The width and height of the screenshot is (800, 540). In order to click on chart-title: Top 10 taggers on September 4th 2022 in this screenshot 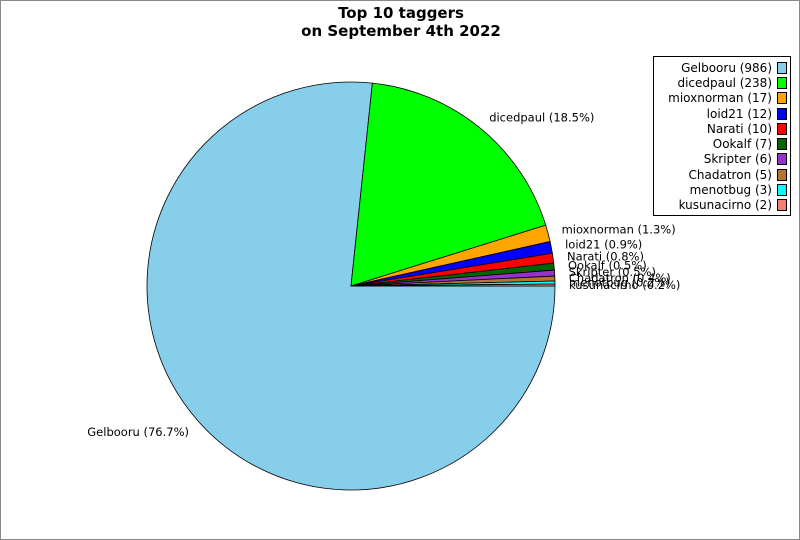, I will do `click(400, 22)`.